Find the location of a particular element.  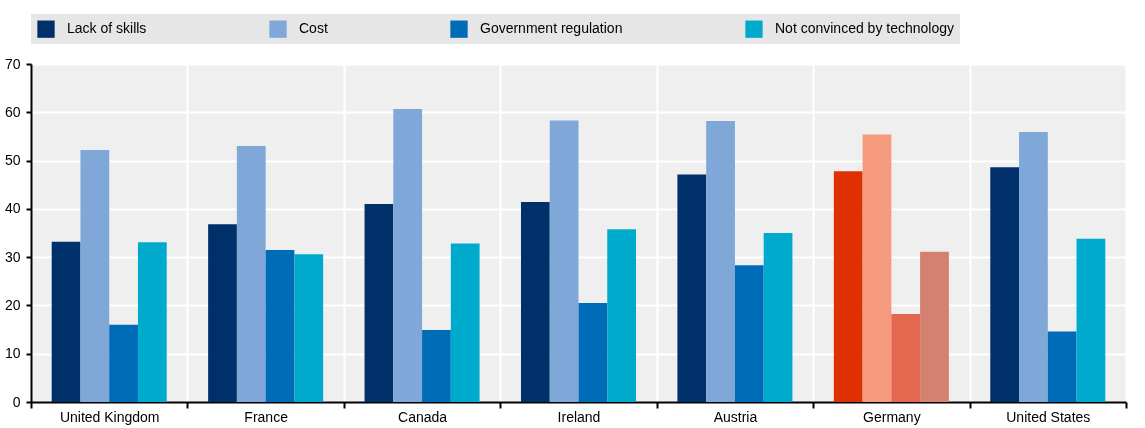

y-tick-label: 0 is located at coordinates (16, 401).